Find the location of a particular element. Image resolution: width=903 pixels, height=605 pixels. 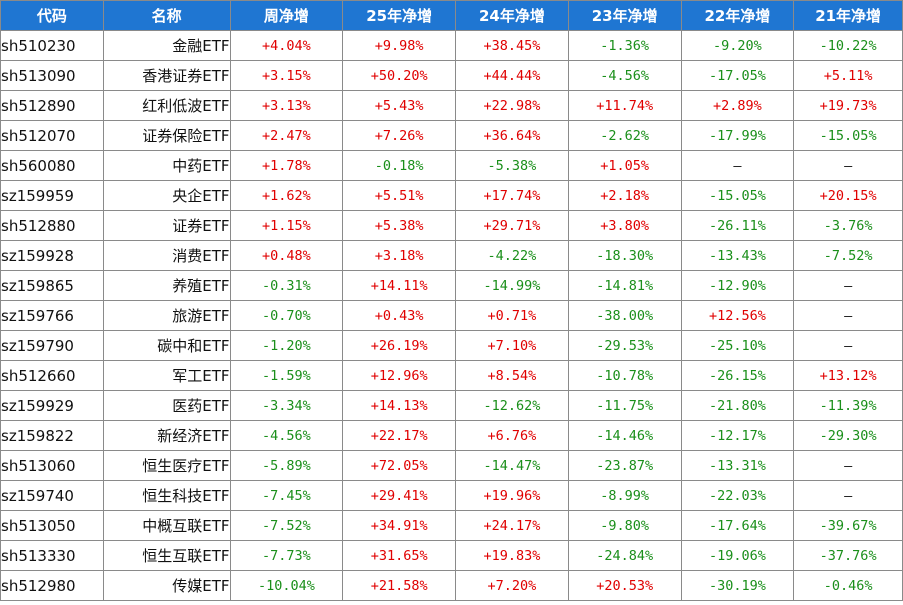

cell-name: 金融ETF is located at coordinates (166, 45).